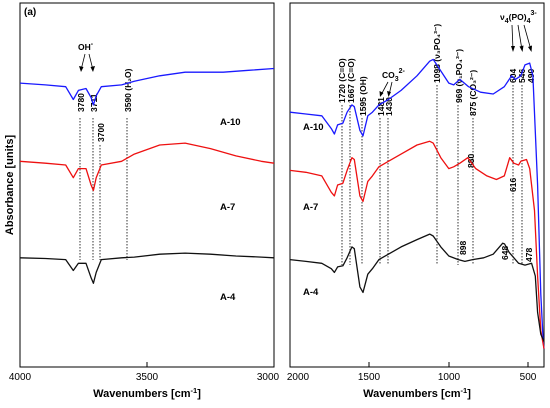 The image size is (550, 408). I want to click on ann-604: 604, so click(513, 76).